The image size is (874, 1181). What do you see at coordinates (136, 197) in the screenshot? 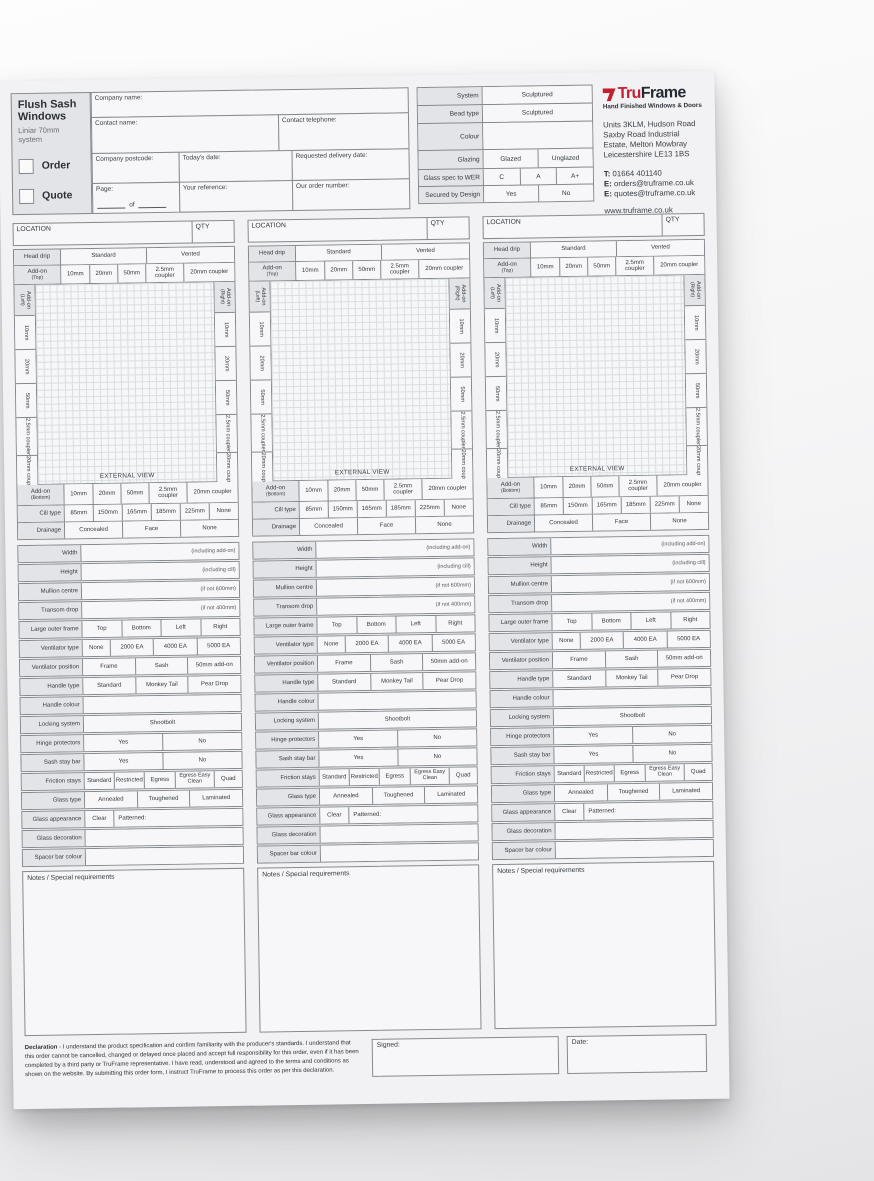
I see `page-field: Page: of` at bounding box center [136, 197].